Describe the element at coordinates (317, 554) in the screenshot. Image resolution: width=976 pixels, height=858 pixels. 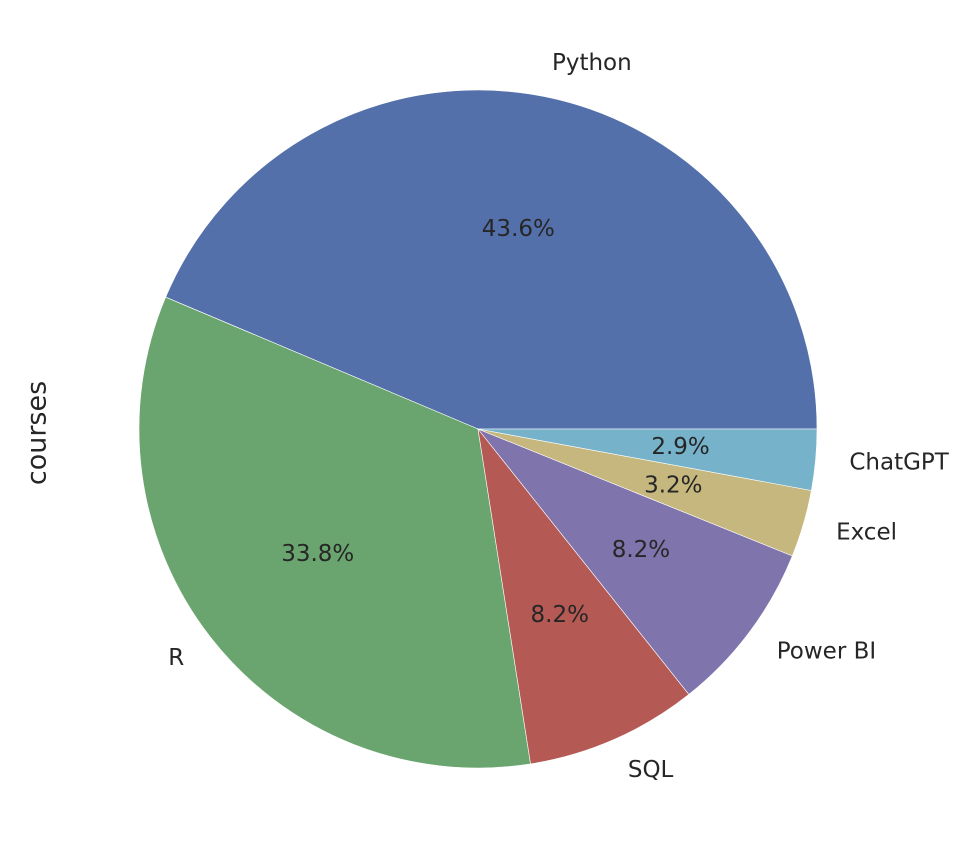
I see `pct-label-r: 33.8%` at that location.